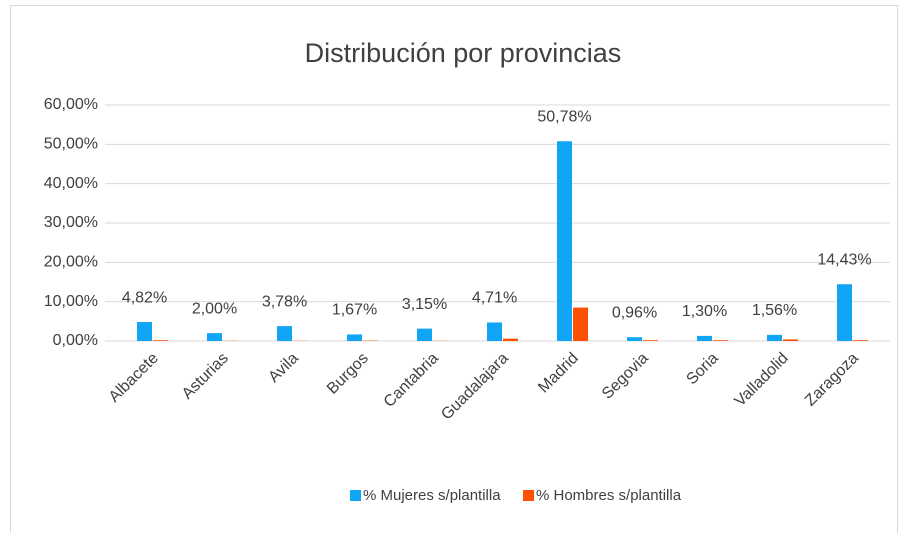 The height and width of the screenshot is (533, 905). I want to click on data-label: 3,15%, so click(424, 304).